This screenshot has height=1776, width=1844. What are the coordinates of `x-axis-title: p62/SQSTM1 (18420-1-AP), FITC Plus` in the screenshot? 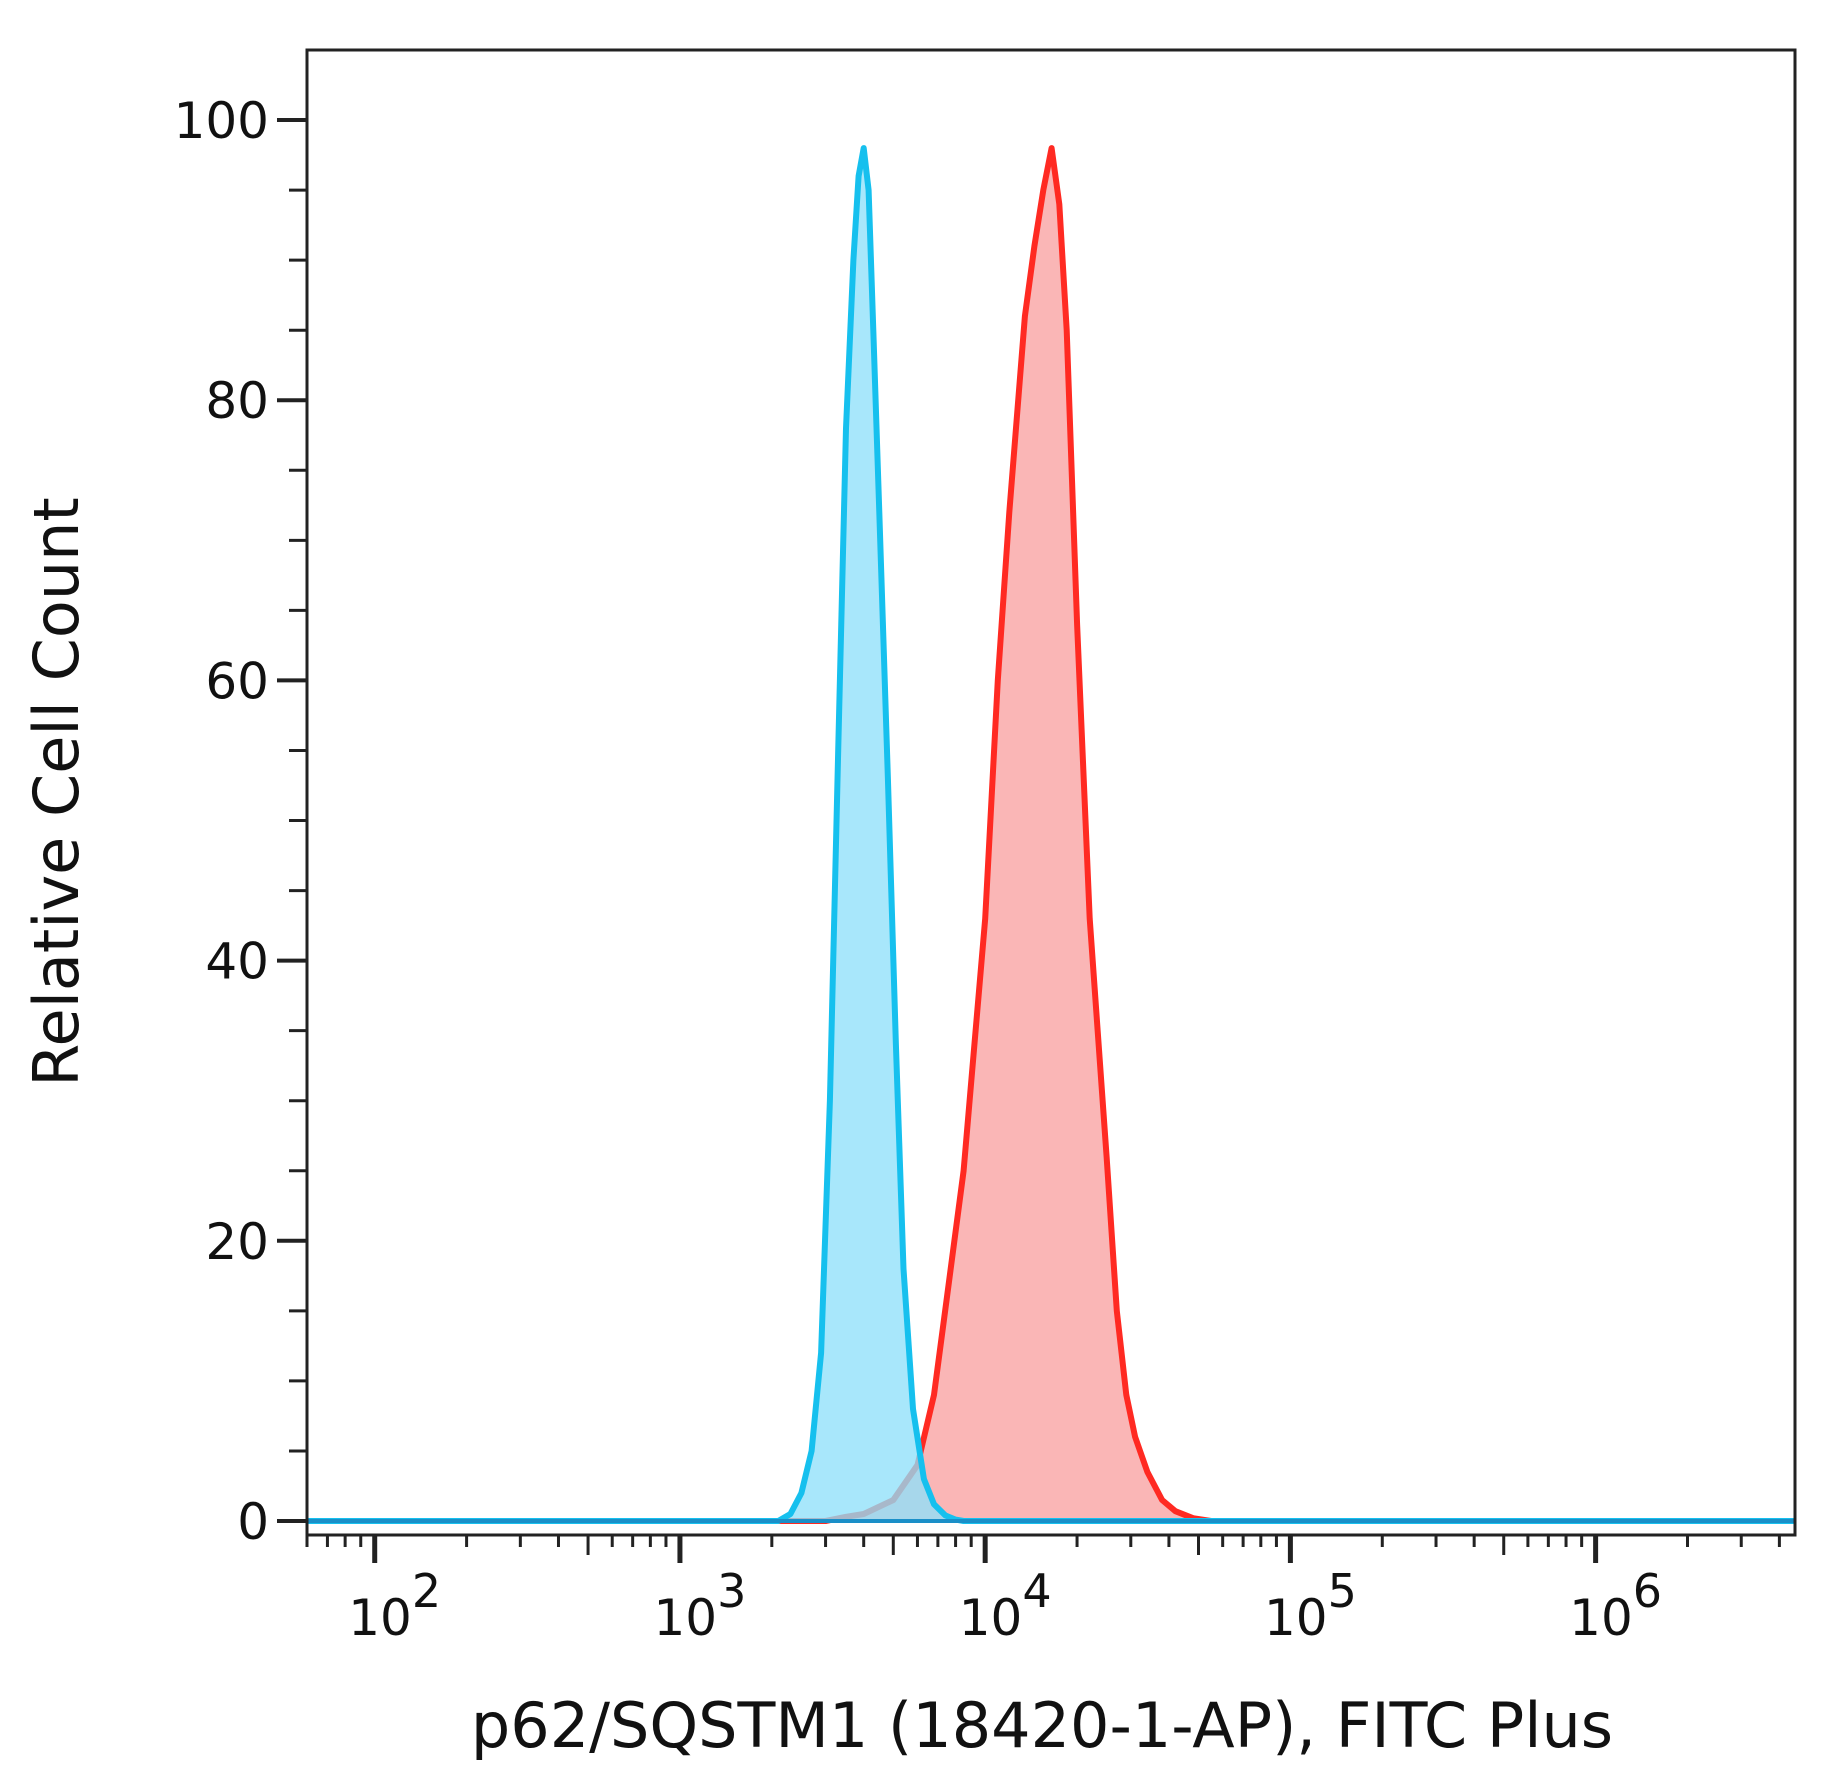 It's located at (1042, 1725).